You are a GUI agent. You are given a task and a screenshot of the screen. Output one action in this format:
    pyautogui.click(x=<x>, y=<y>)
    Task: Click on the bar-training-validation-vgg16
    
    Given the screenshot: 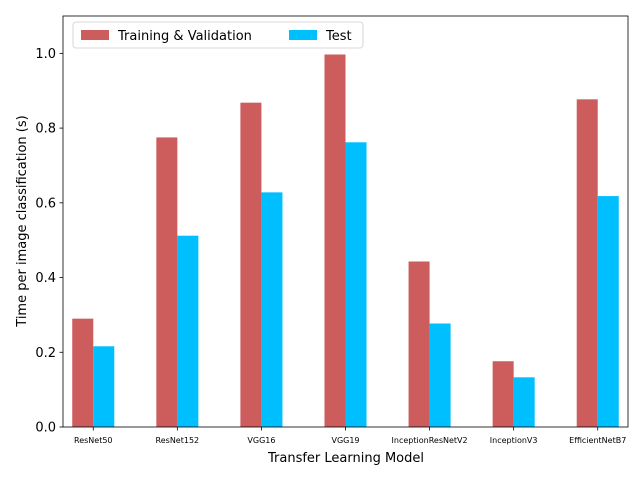 What is the action you would take?
    pyautogui.click(x=251, y=265)
    